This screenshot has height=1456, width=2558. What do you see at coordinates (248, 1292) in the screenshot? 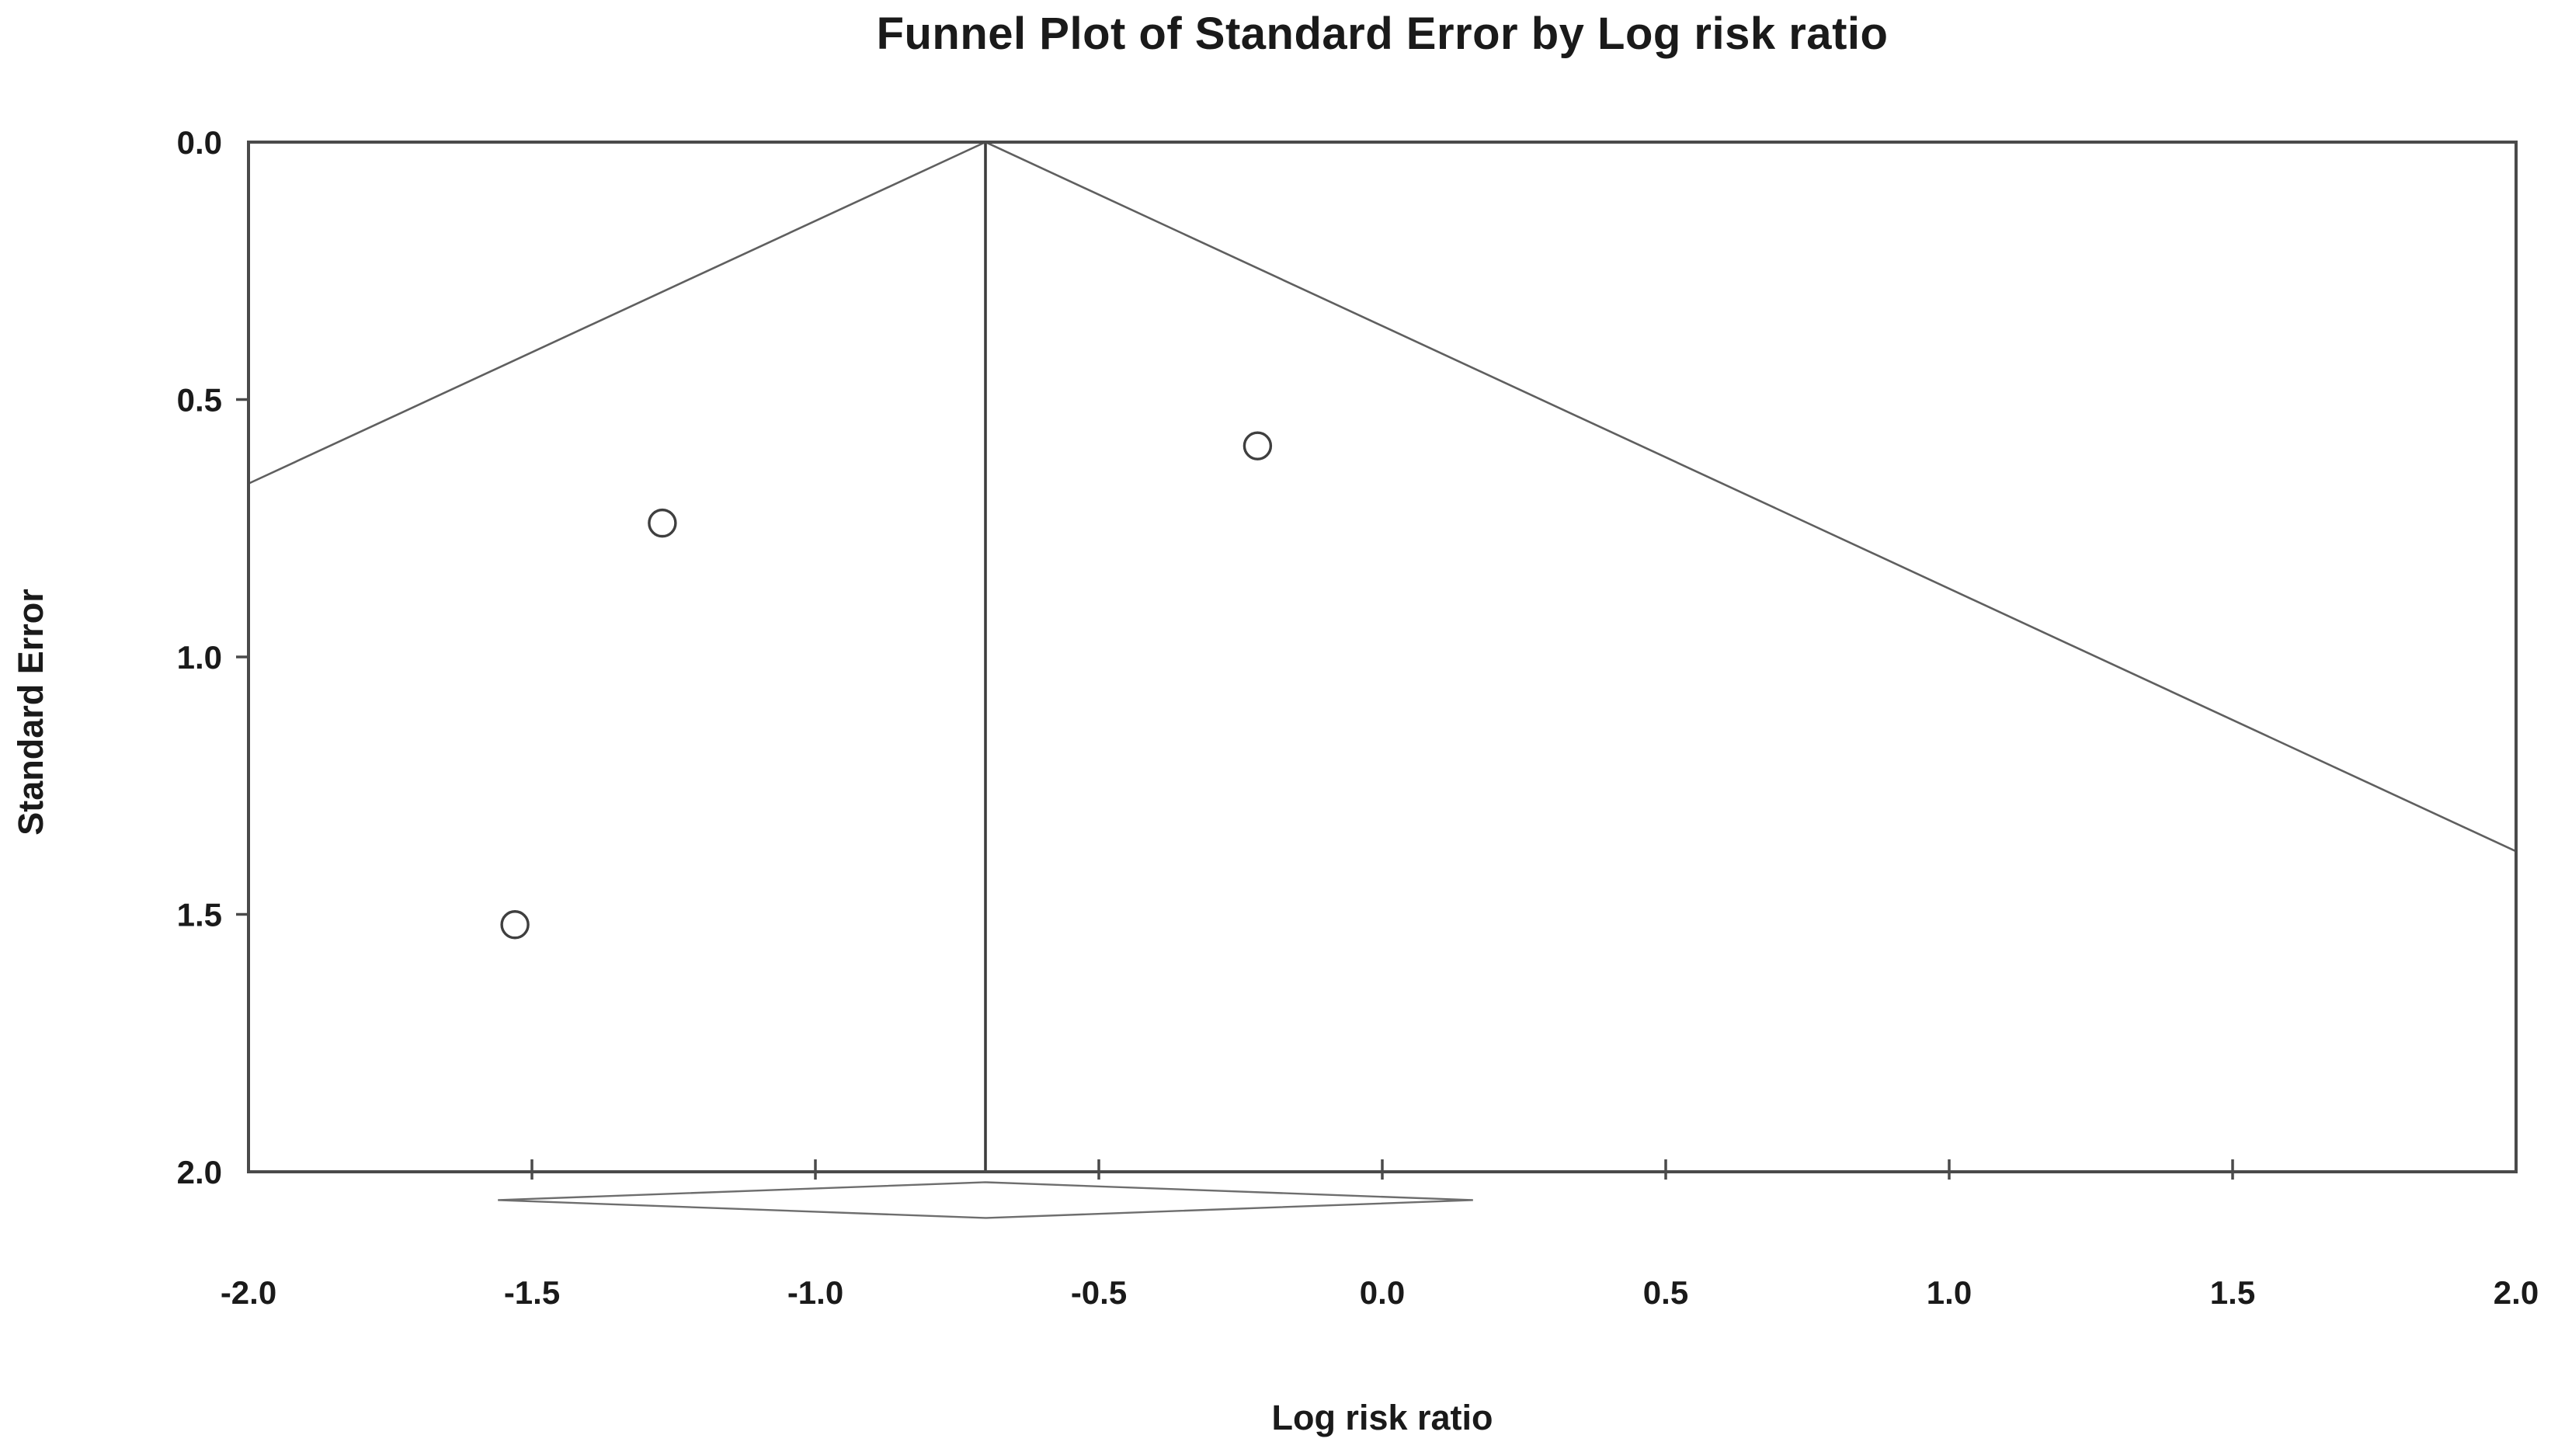
I see `x-axis-tick-label: -2.0` at bounding box center [248, 1292].